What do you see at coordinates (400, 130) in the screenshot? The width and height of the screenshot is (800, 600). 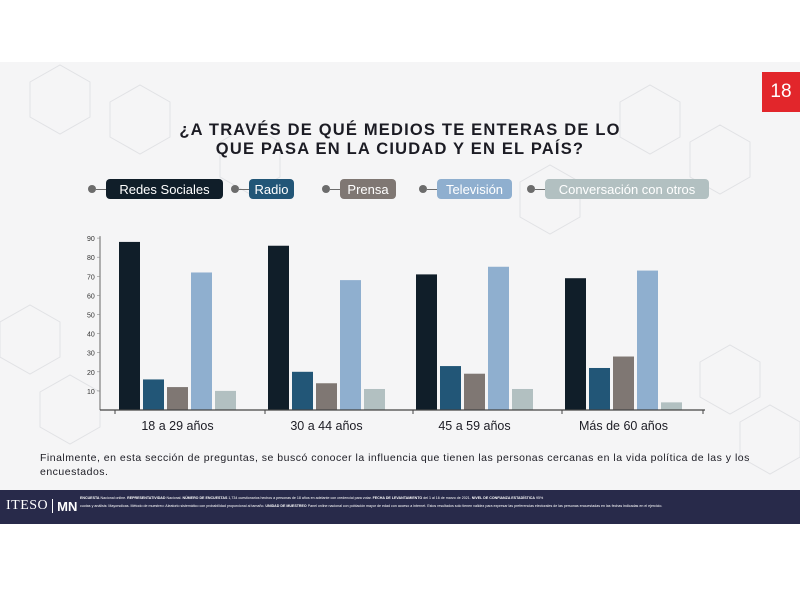 I see `chart-title-line-1: ¿A TRAVÉS DE QUÉ MEDIOS TE ENTERAS DE LO` at bounding box center [400, 130].